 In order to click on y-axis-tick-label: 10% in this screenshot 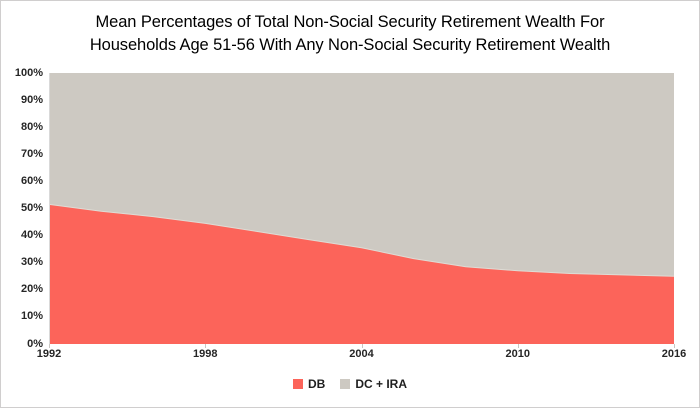, I will do `click(31, 316)`.